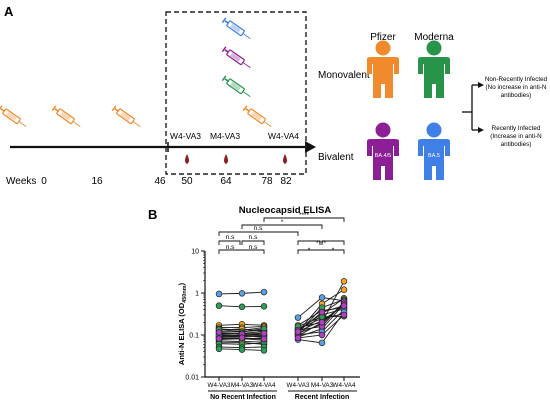  I want to click on sig-left-bottom-2: n.s, so click(253, 247).